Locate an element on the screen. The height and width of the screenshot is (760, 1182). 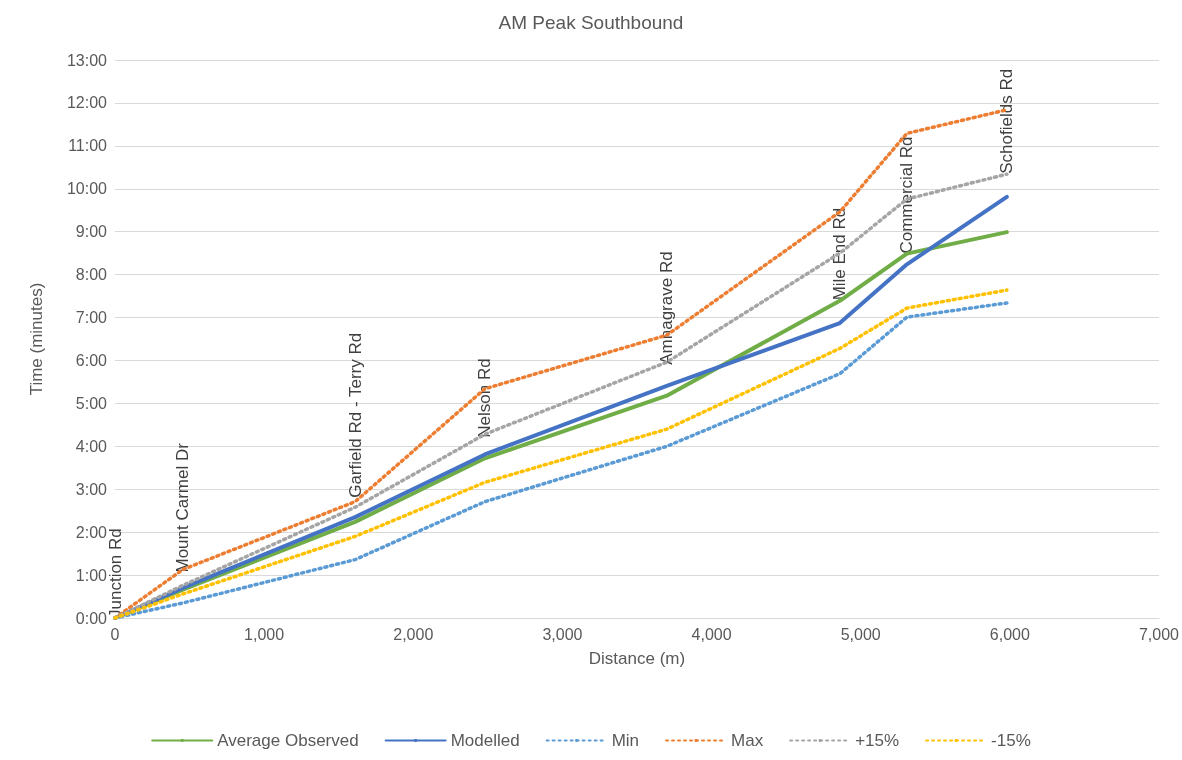
legend-label: +15% is located at coordinates (877, 740).